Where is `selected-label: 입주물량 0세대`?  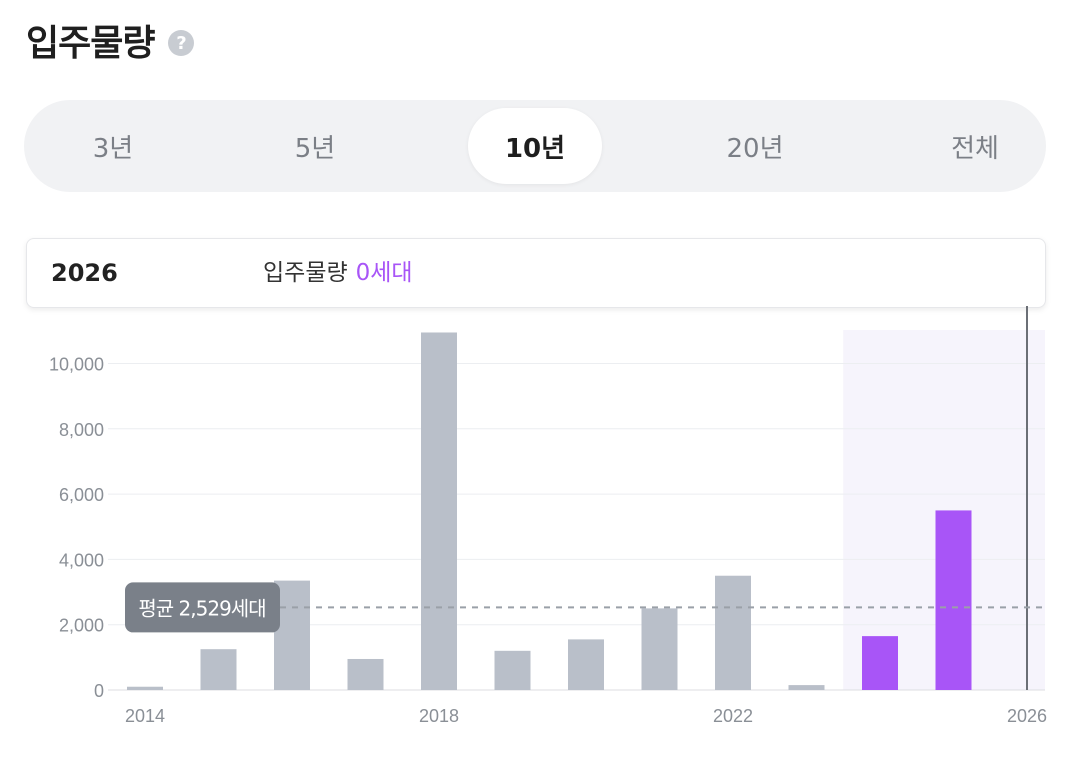
selected-label: 입주물량 0세대 is located at coordinates (338, 273).